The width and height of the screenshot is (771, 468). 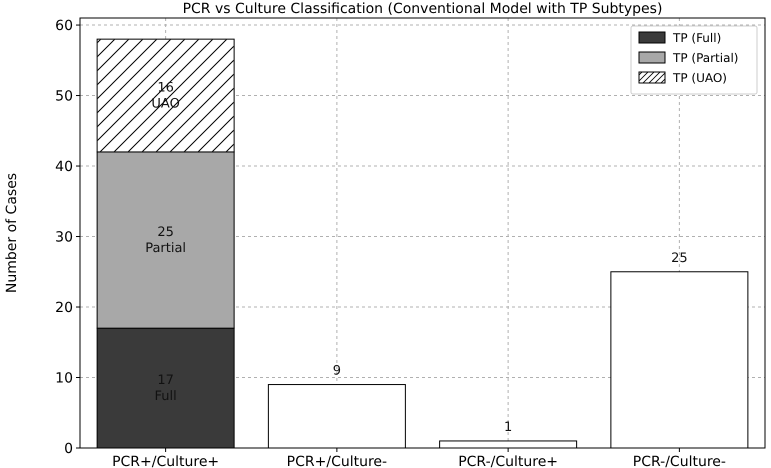 I want to click on y-tick-label: 40, so click(x=64, y=166).